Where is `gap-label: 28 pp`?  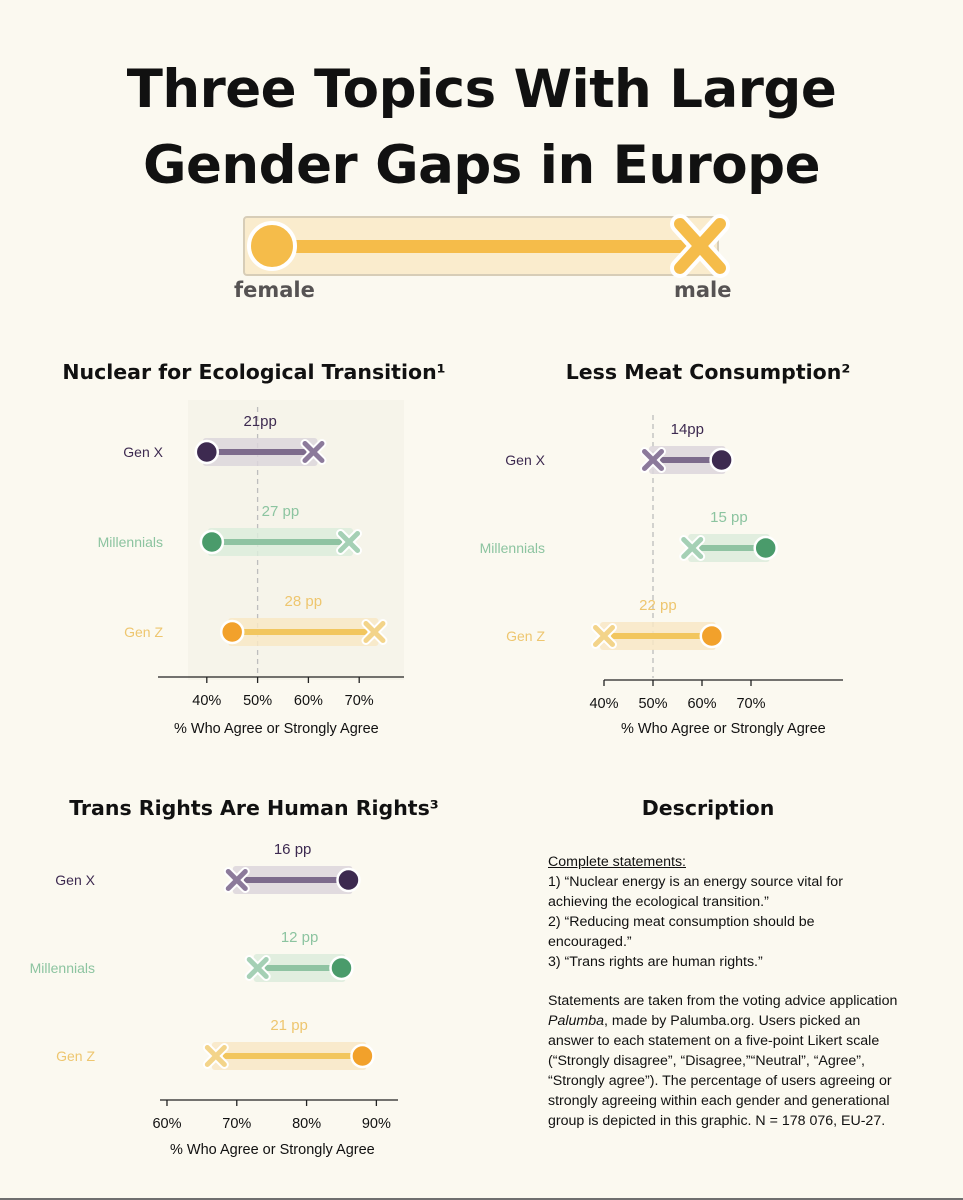 gap-label: 28 pp is located at coordinates (304, 601).